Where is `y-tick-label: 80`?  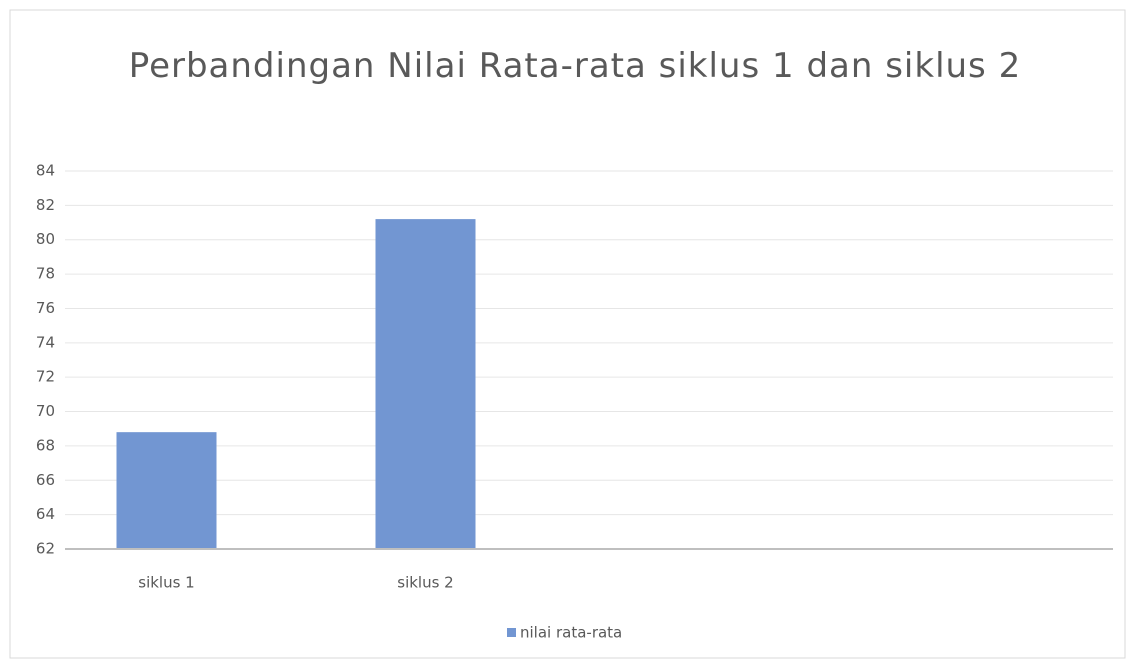 y-tick-label: 80 is located at coordinates (45, 239).